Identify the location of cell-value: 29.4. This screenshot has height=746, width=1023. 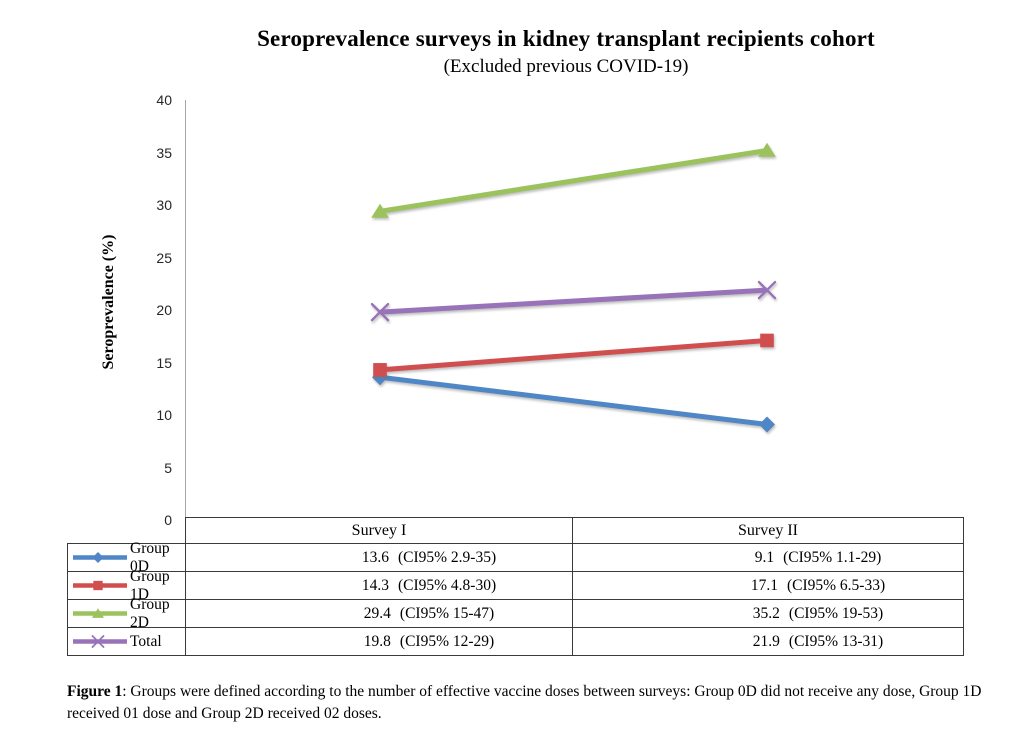
(377, 613).